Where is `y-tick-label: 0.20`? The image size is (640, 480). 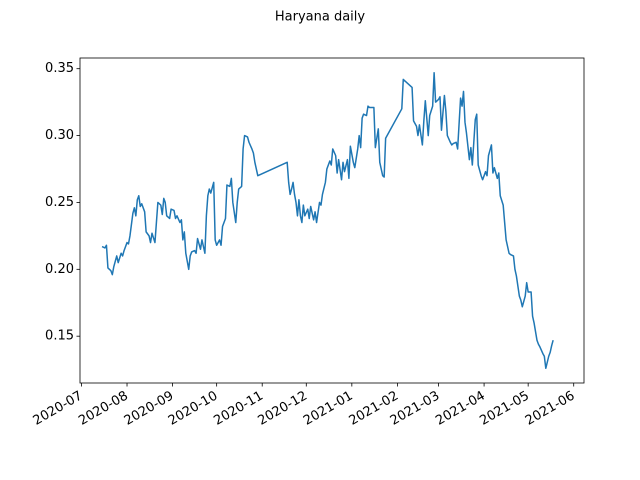 y-tick-label: 0.20 is located at coordinates (59, 269).